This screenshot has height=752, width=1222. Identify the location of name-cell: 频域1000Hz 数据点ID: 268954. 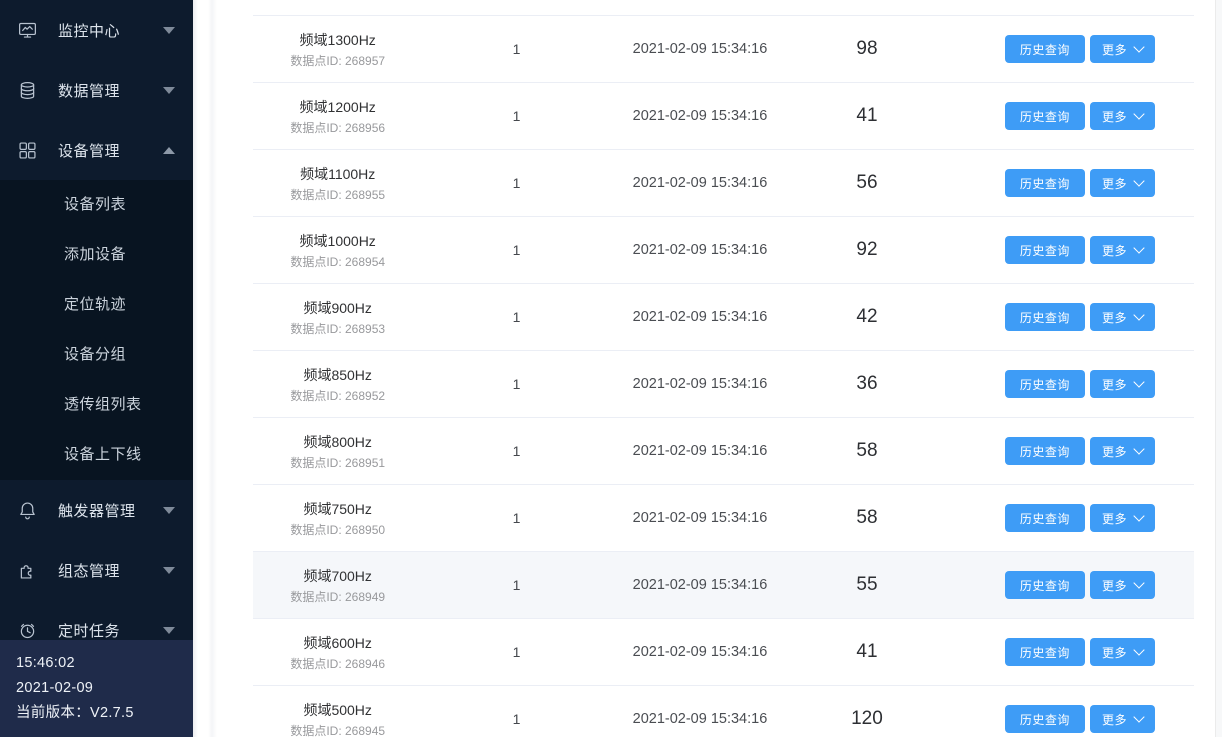
(337, 250).